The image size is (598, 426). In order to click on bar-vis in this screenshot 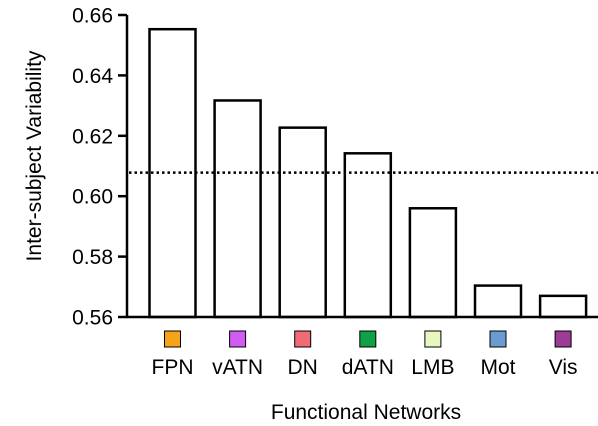, I will do `click(563, 306)`.